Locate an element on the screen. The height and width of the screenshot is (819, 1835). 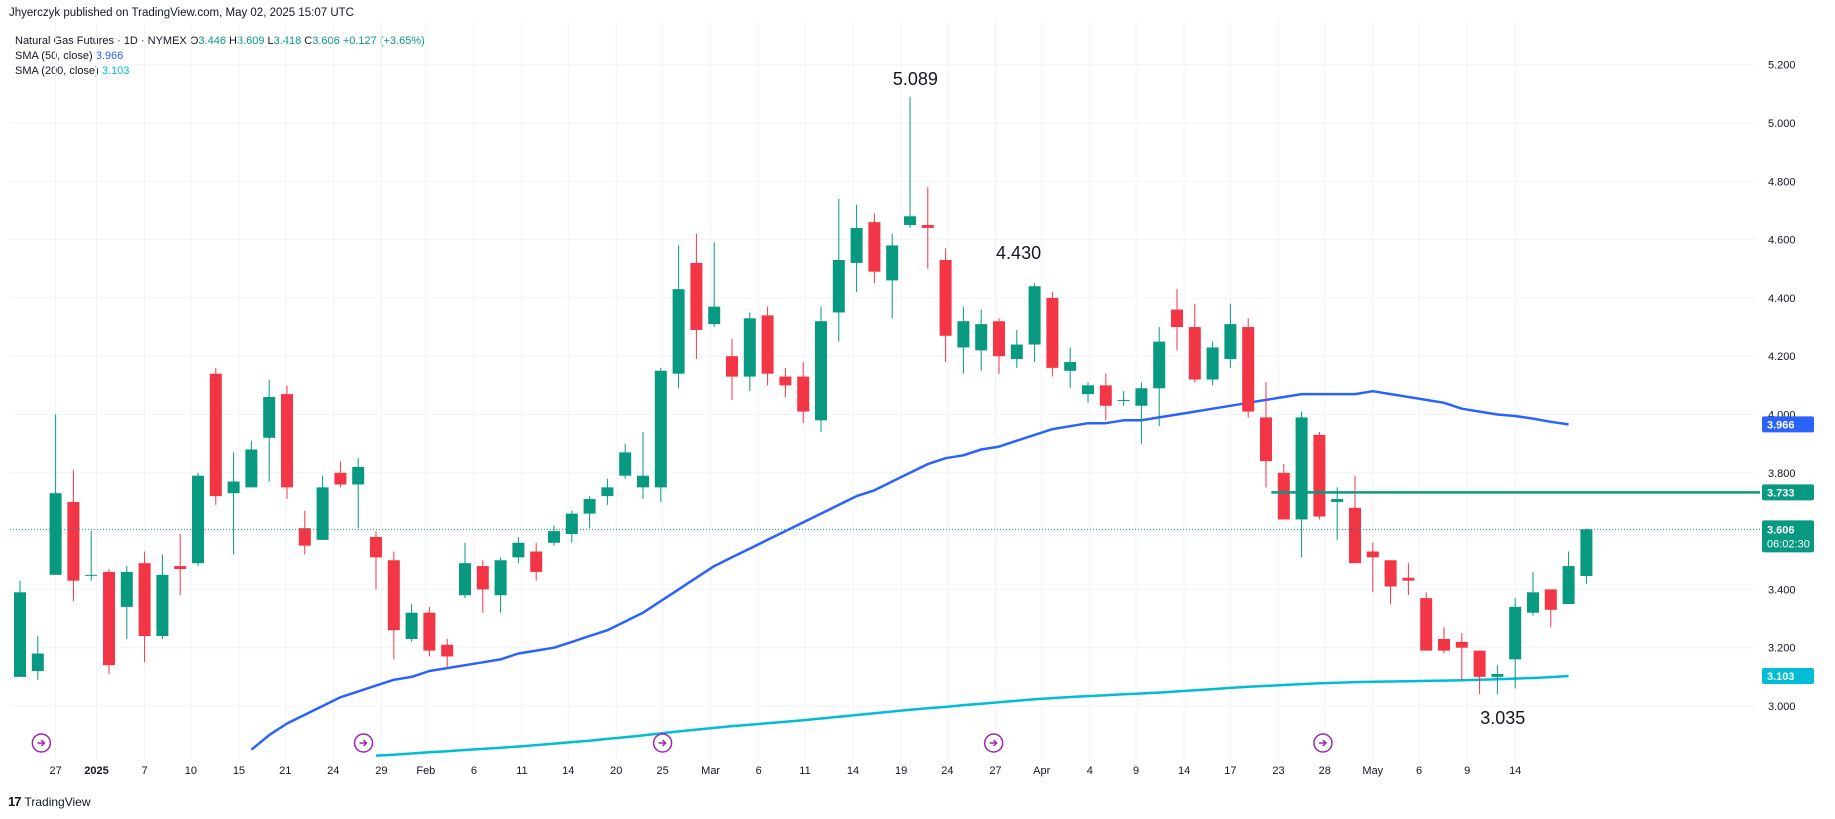
tradingview-logo-icon: 17 is located at coordinates (15, 801).